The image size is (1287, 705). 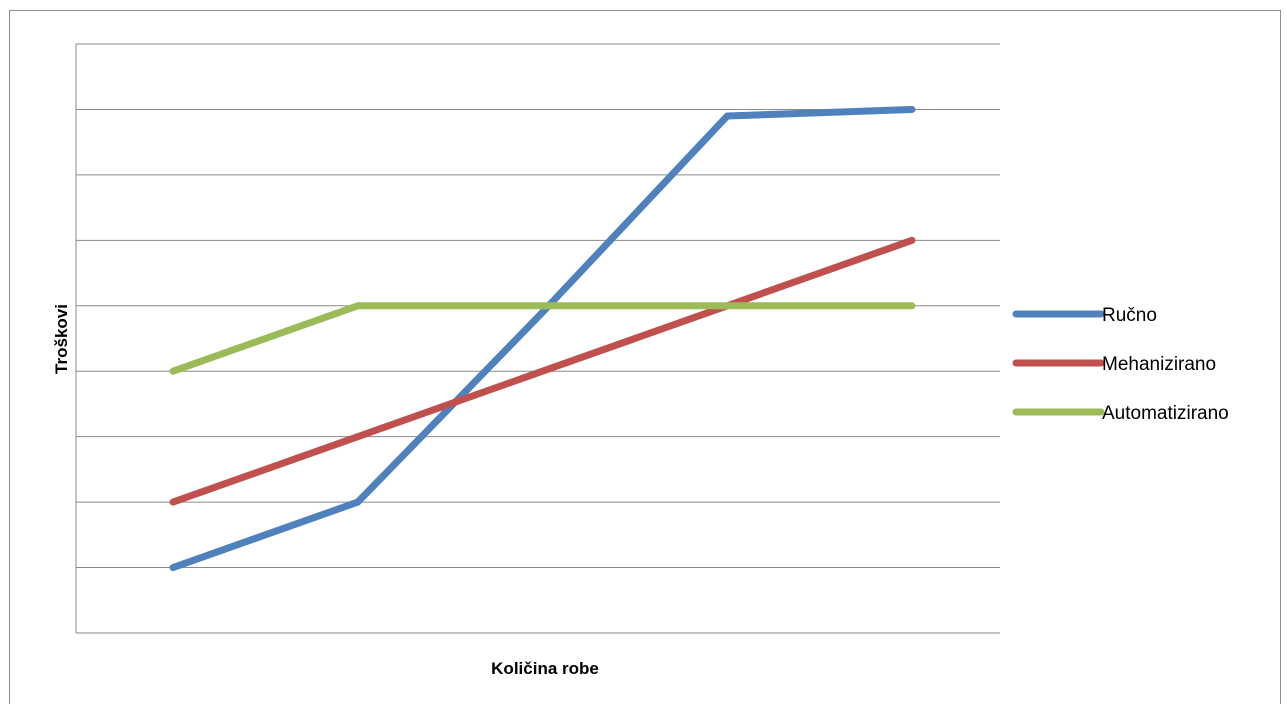 I want to click on legend-label-1: Ručno, so click(x=1129, y=315).